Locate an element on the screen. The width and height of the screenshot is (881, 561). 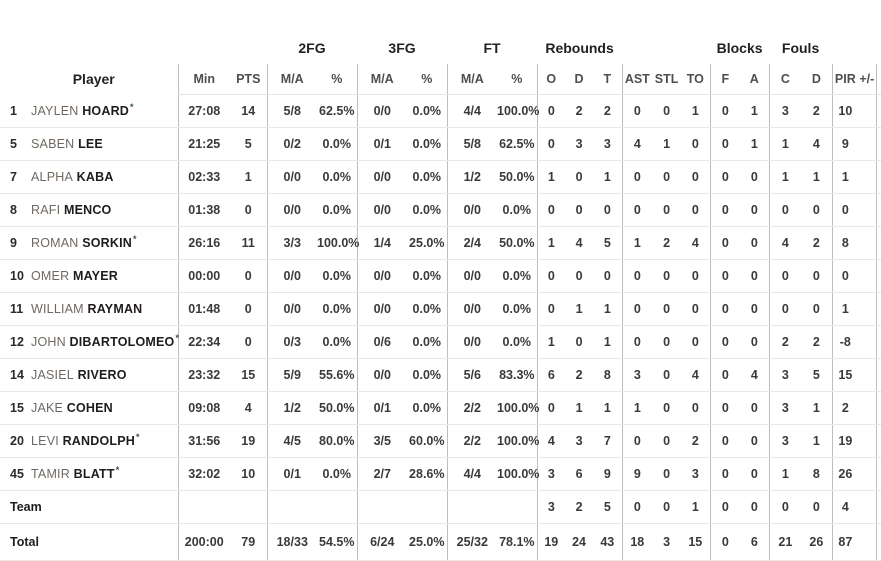
stat-2fg-pct: 100.0% is located at coordinates (338, 243).